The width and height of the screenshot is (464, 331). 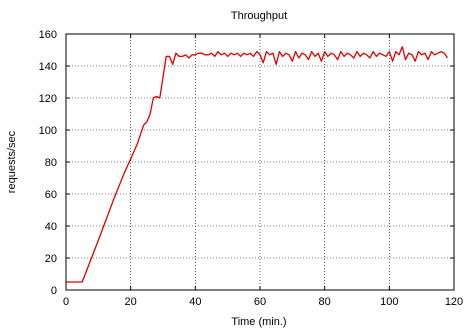 I want to click on x-tick-label: 120, so click(x=454, y=302).